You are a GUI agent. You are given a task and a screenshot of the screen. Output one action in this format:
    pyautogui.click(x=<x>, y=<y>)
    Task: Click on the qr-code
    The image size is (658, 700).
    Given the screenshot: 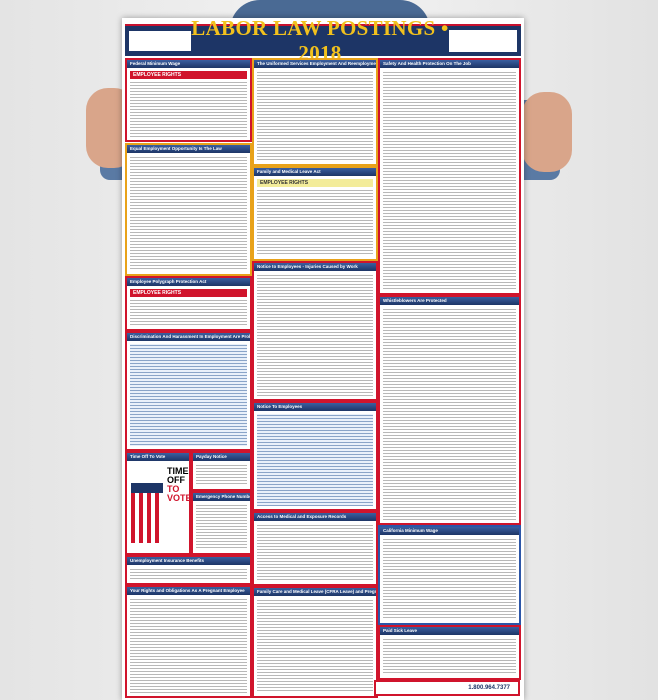 What is the action you would take?
    pyautogui.click(x=160, y=41)
    